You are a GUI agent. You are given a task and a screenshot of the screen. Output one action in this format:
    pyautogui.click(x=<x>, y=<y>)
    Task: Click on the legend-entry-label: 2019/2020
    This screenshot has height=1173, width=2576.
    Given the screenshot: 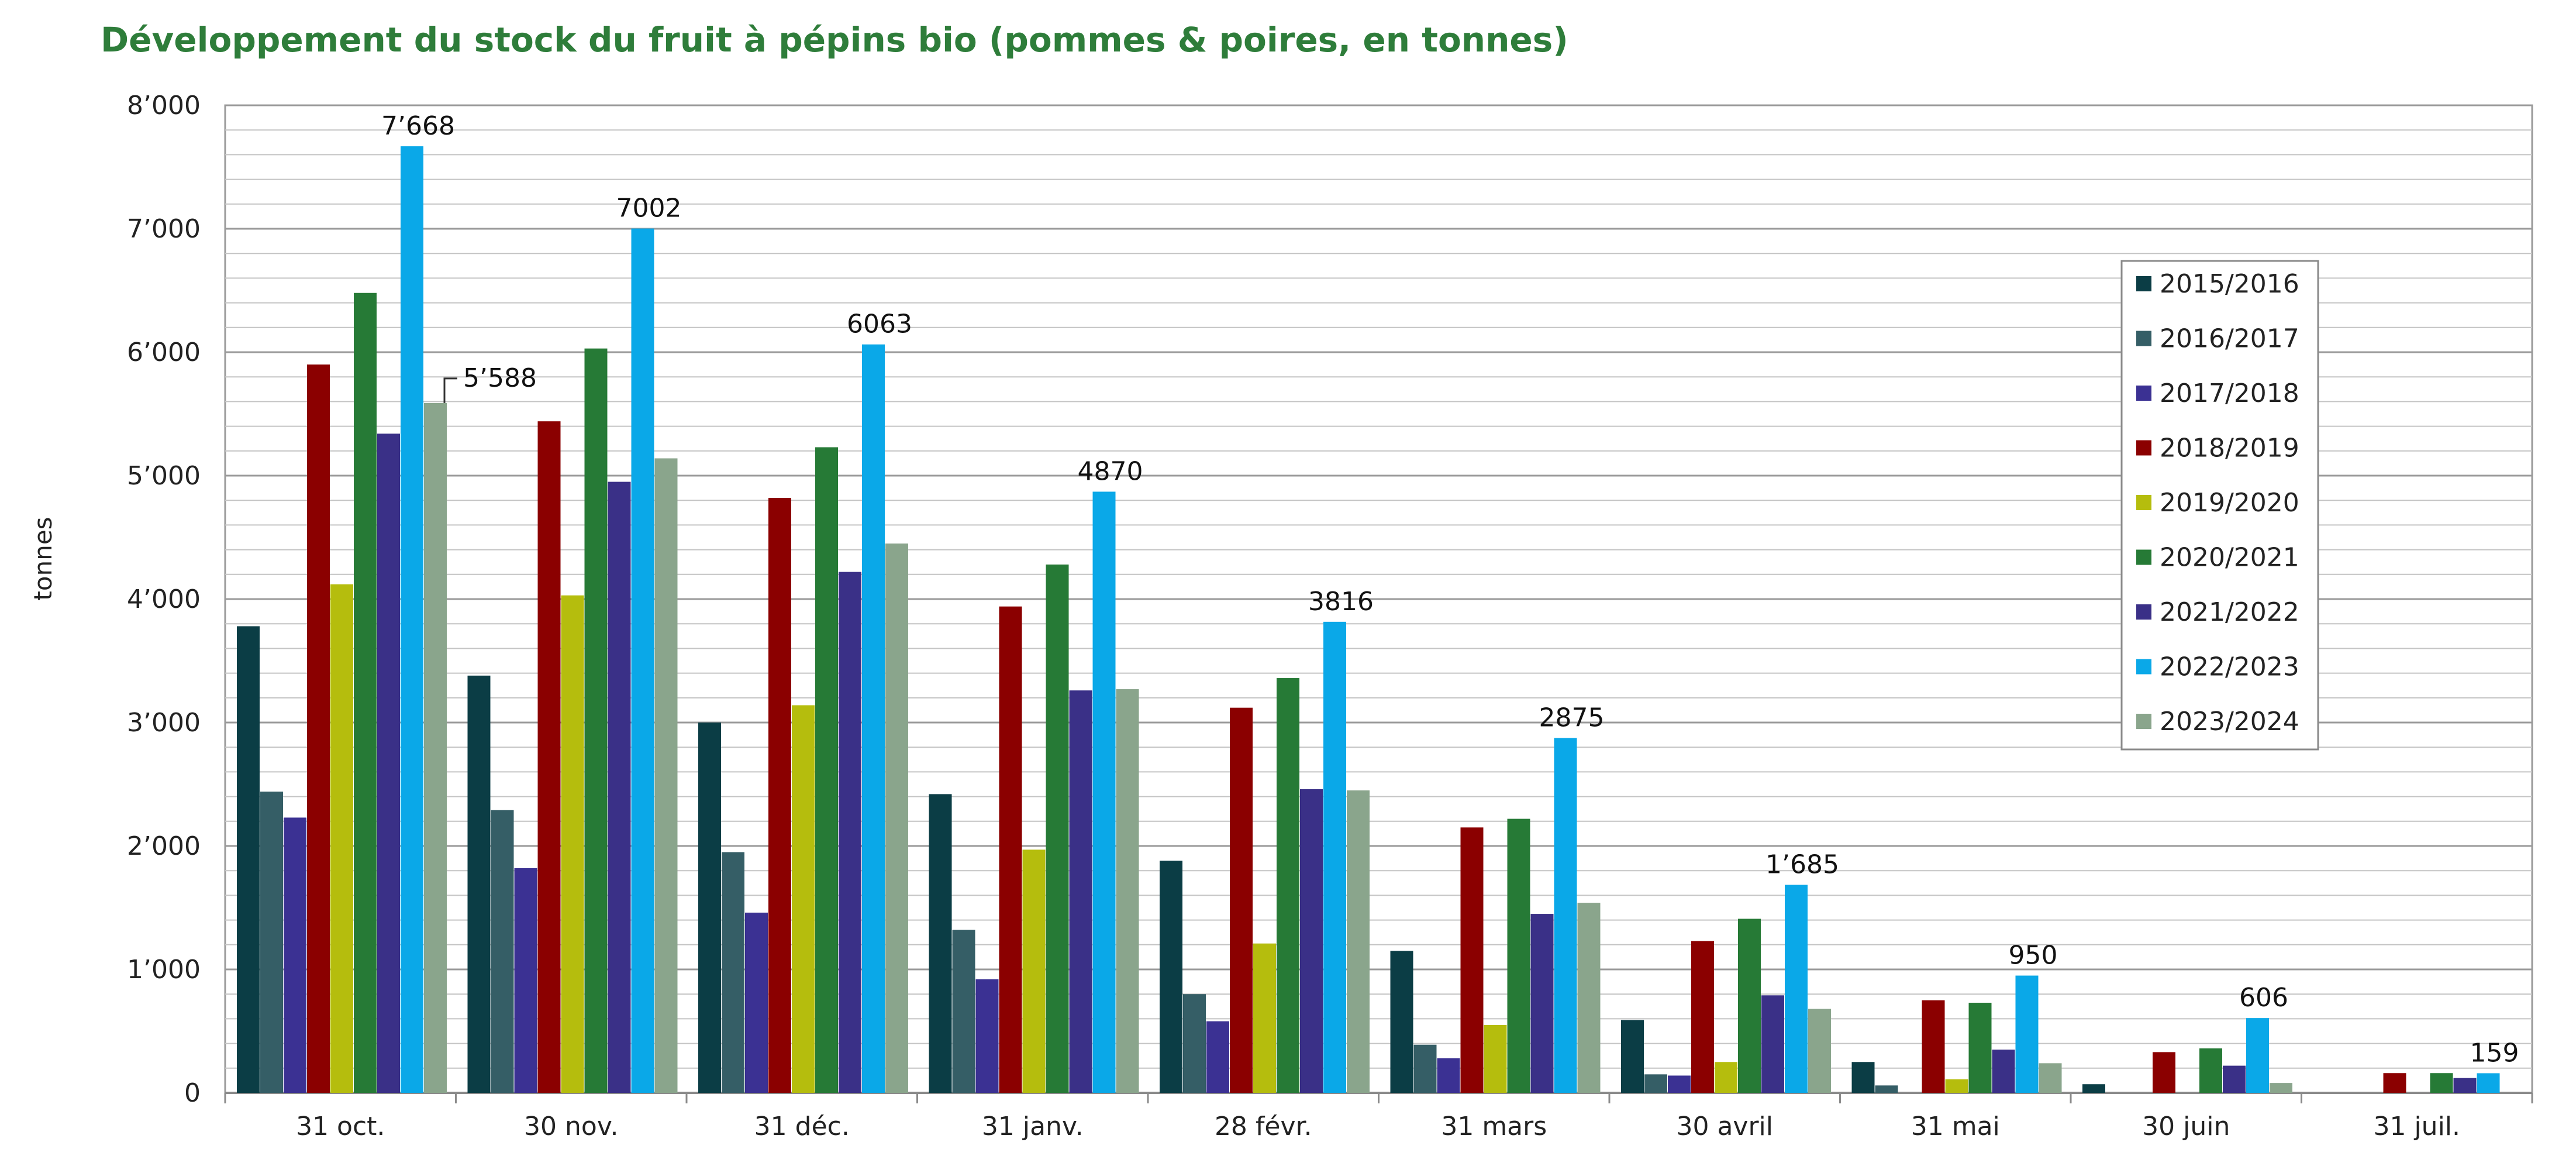 What is the action you would take?
    pyautogui.click(x=2229, y=503)
    